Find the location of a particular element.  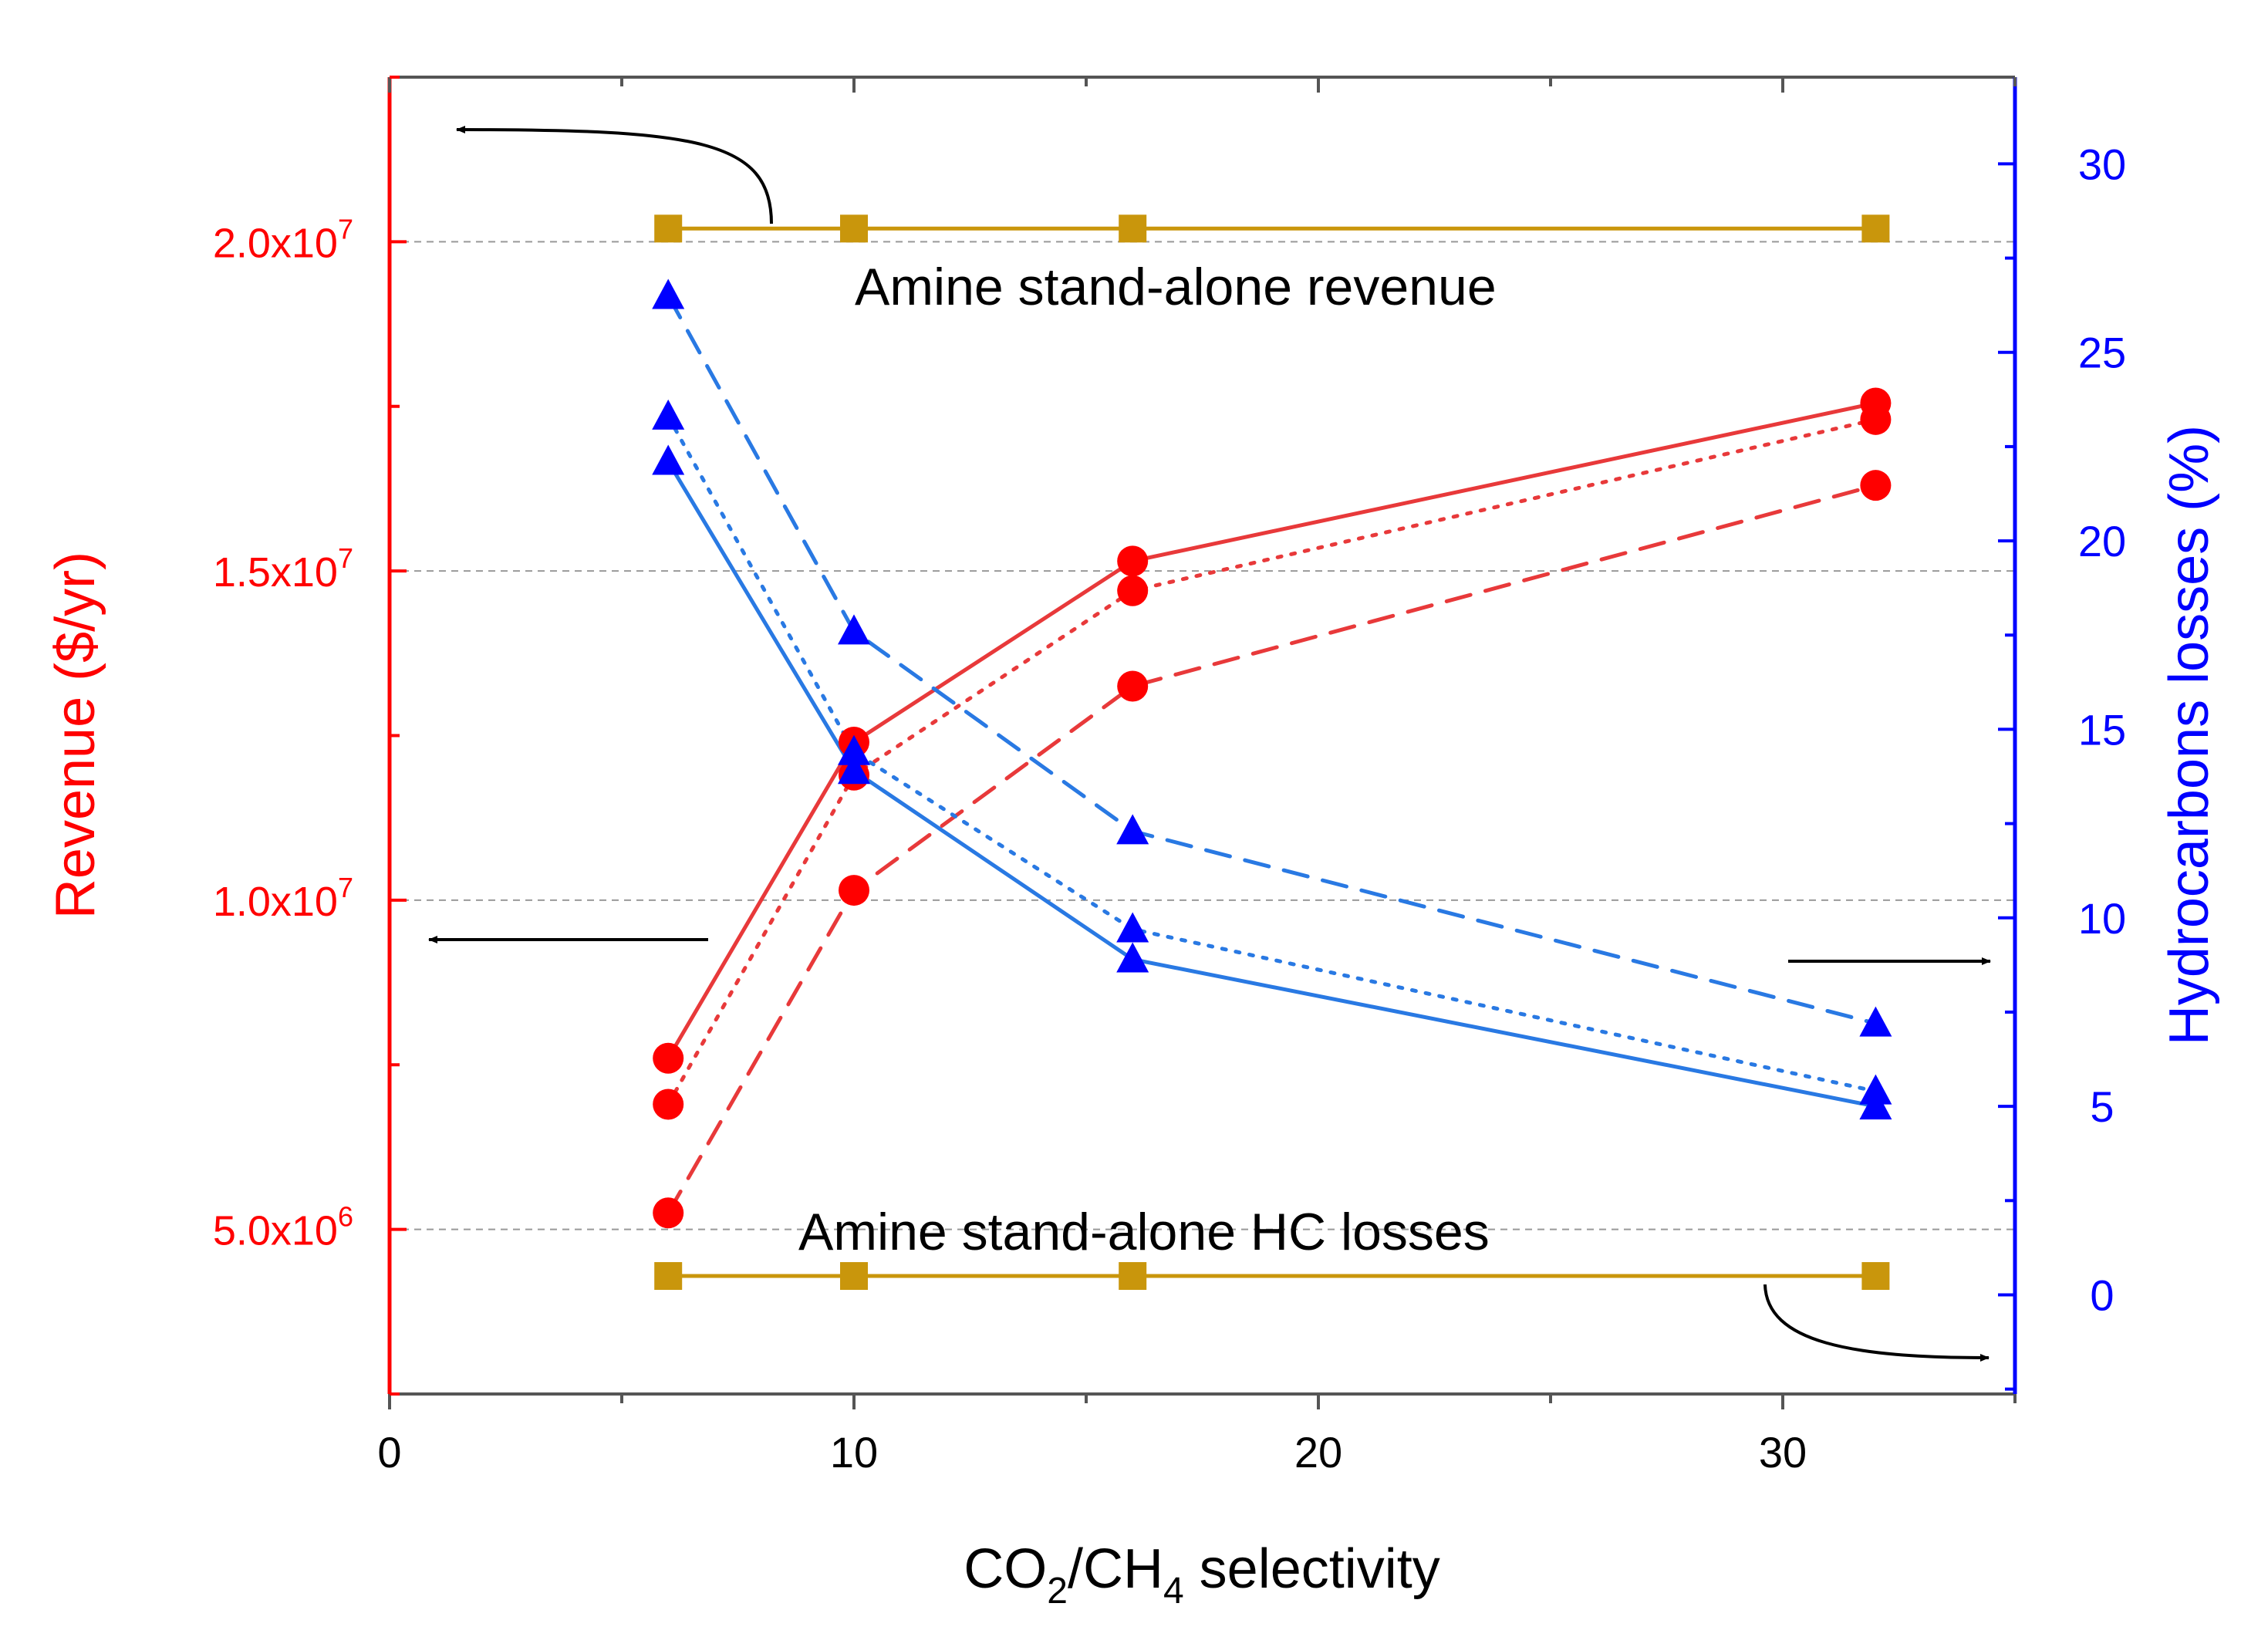

right-tick-label: 5 is located at coordinates (2102, 1106).